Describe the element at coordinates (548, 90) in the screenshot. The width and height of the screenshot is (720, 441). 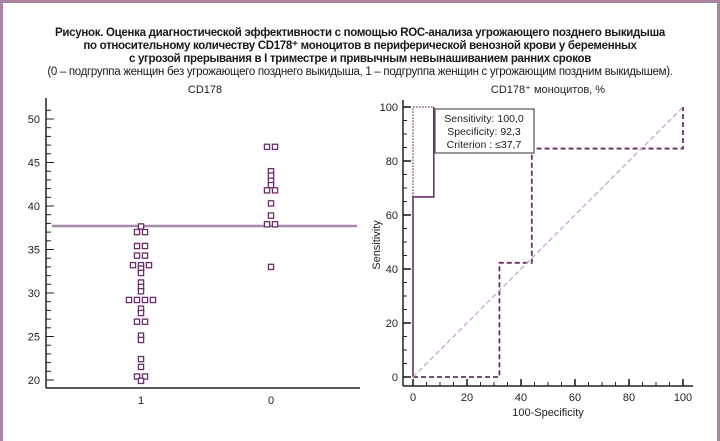
I see `roc-chart-title: CD178⁺ моноцитов, %` at that location.